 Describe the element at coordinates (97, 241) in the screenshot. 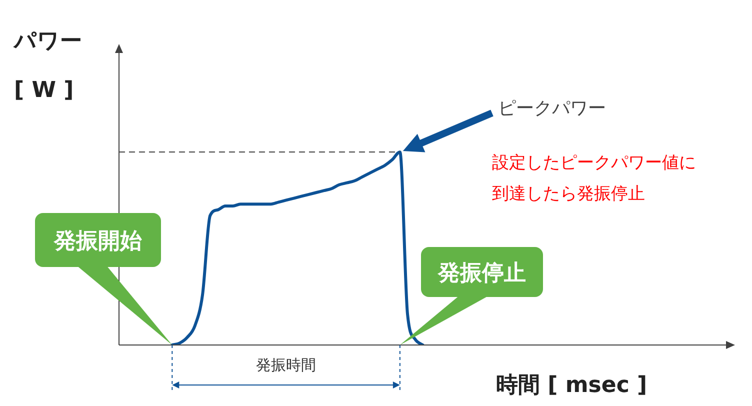

I see `annotation: 発振開始` at that location.